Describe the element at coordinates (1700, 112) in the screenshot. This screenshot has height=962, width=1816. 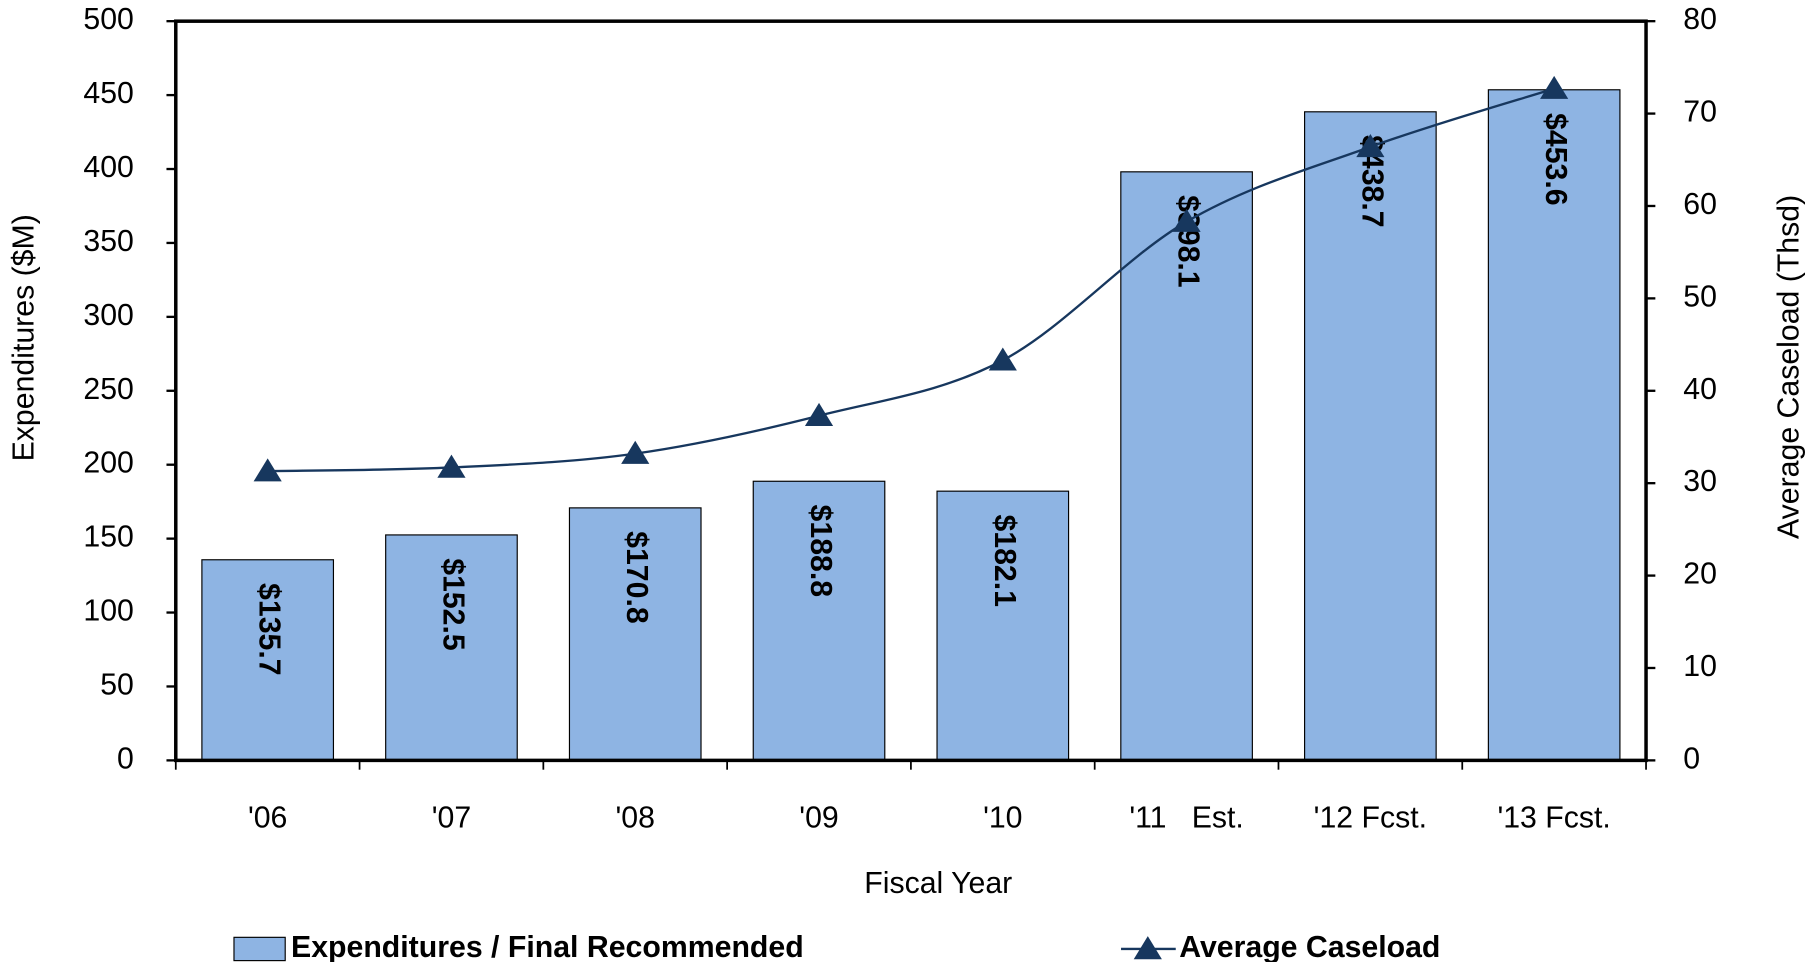
I see `y2-tick-label: 70` at that location.